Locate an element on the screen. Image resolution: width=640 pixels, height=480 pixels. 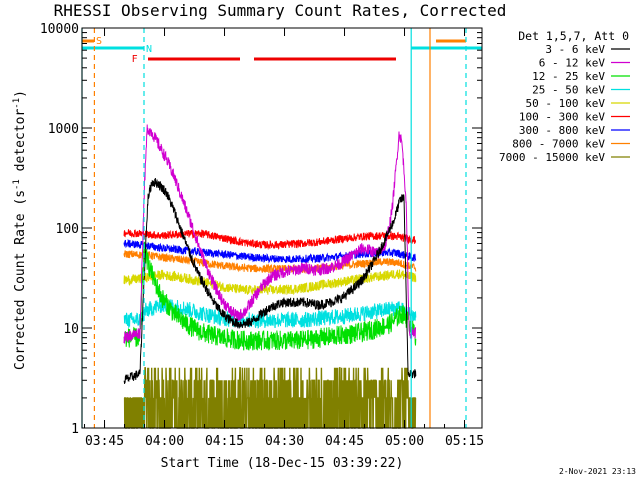
y-axis-label-tail: detector is located at coordinates (20, 144).